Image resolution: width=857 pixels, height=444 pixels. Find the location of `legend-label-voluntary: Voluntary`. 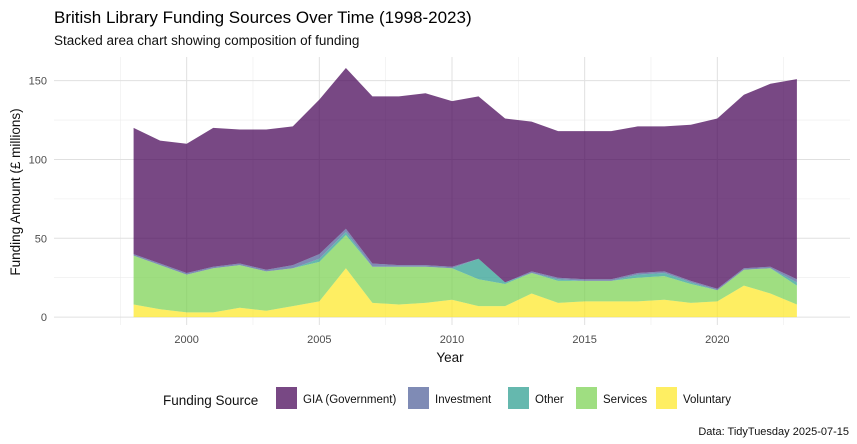

legend-label-voluntary: Voluntary is located at coordinates (707, 400).